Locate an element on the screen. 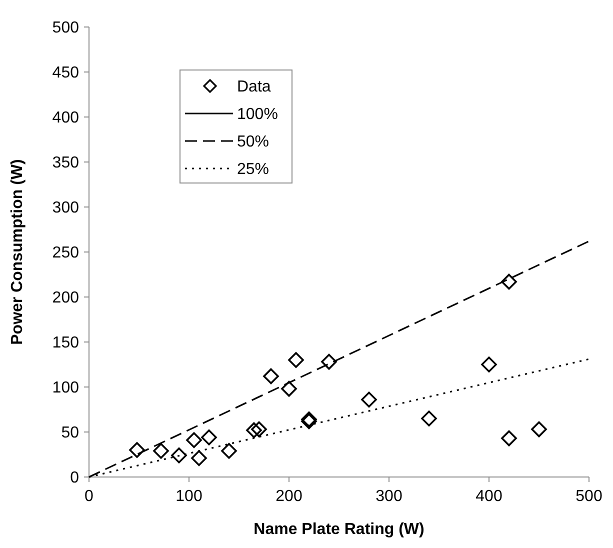 This screenshot has height=548, width=613. y-tick-label: 150 is located at coordinates (66, 343).